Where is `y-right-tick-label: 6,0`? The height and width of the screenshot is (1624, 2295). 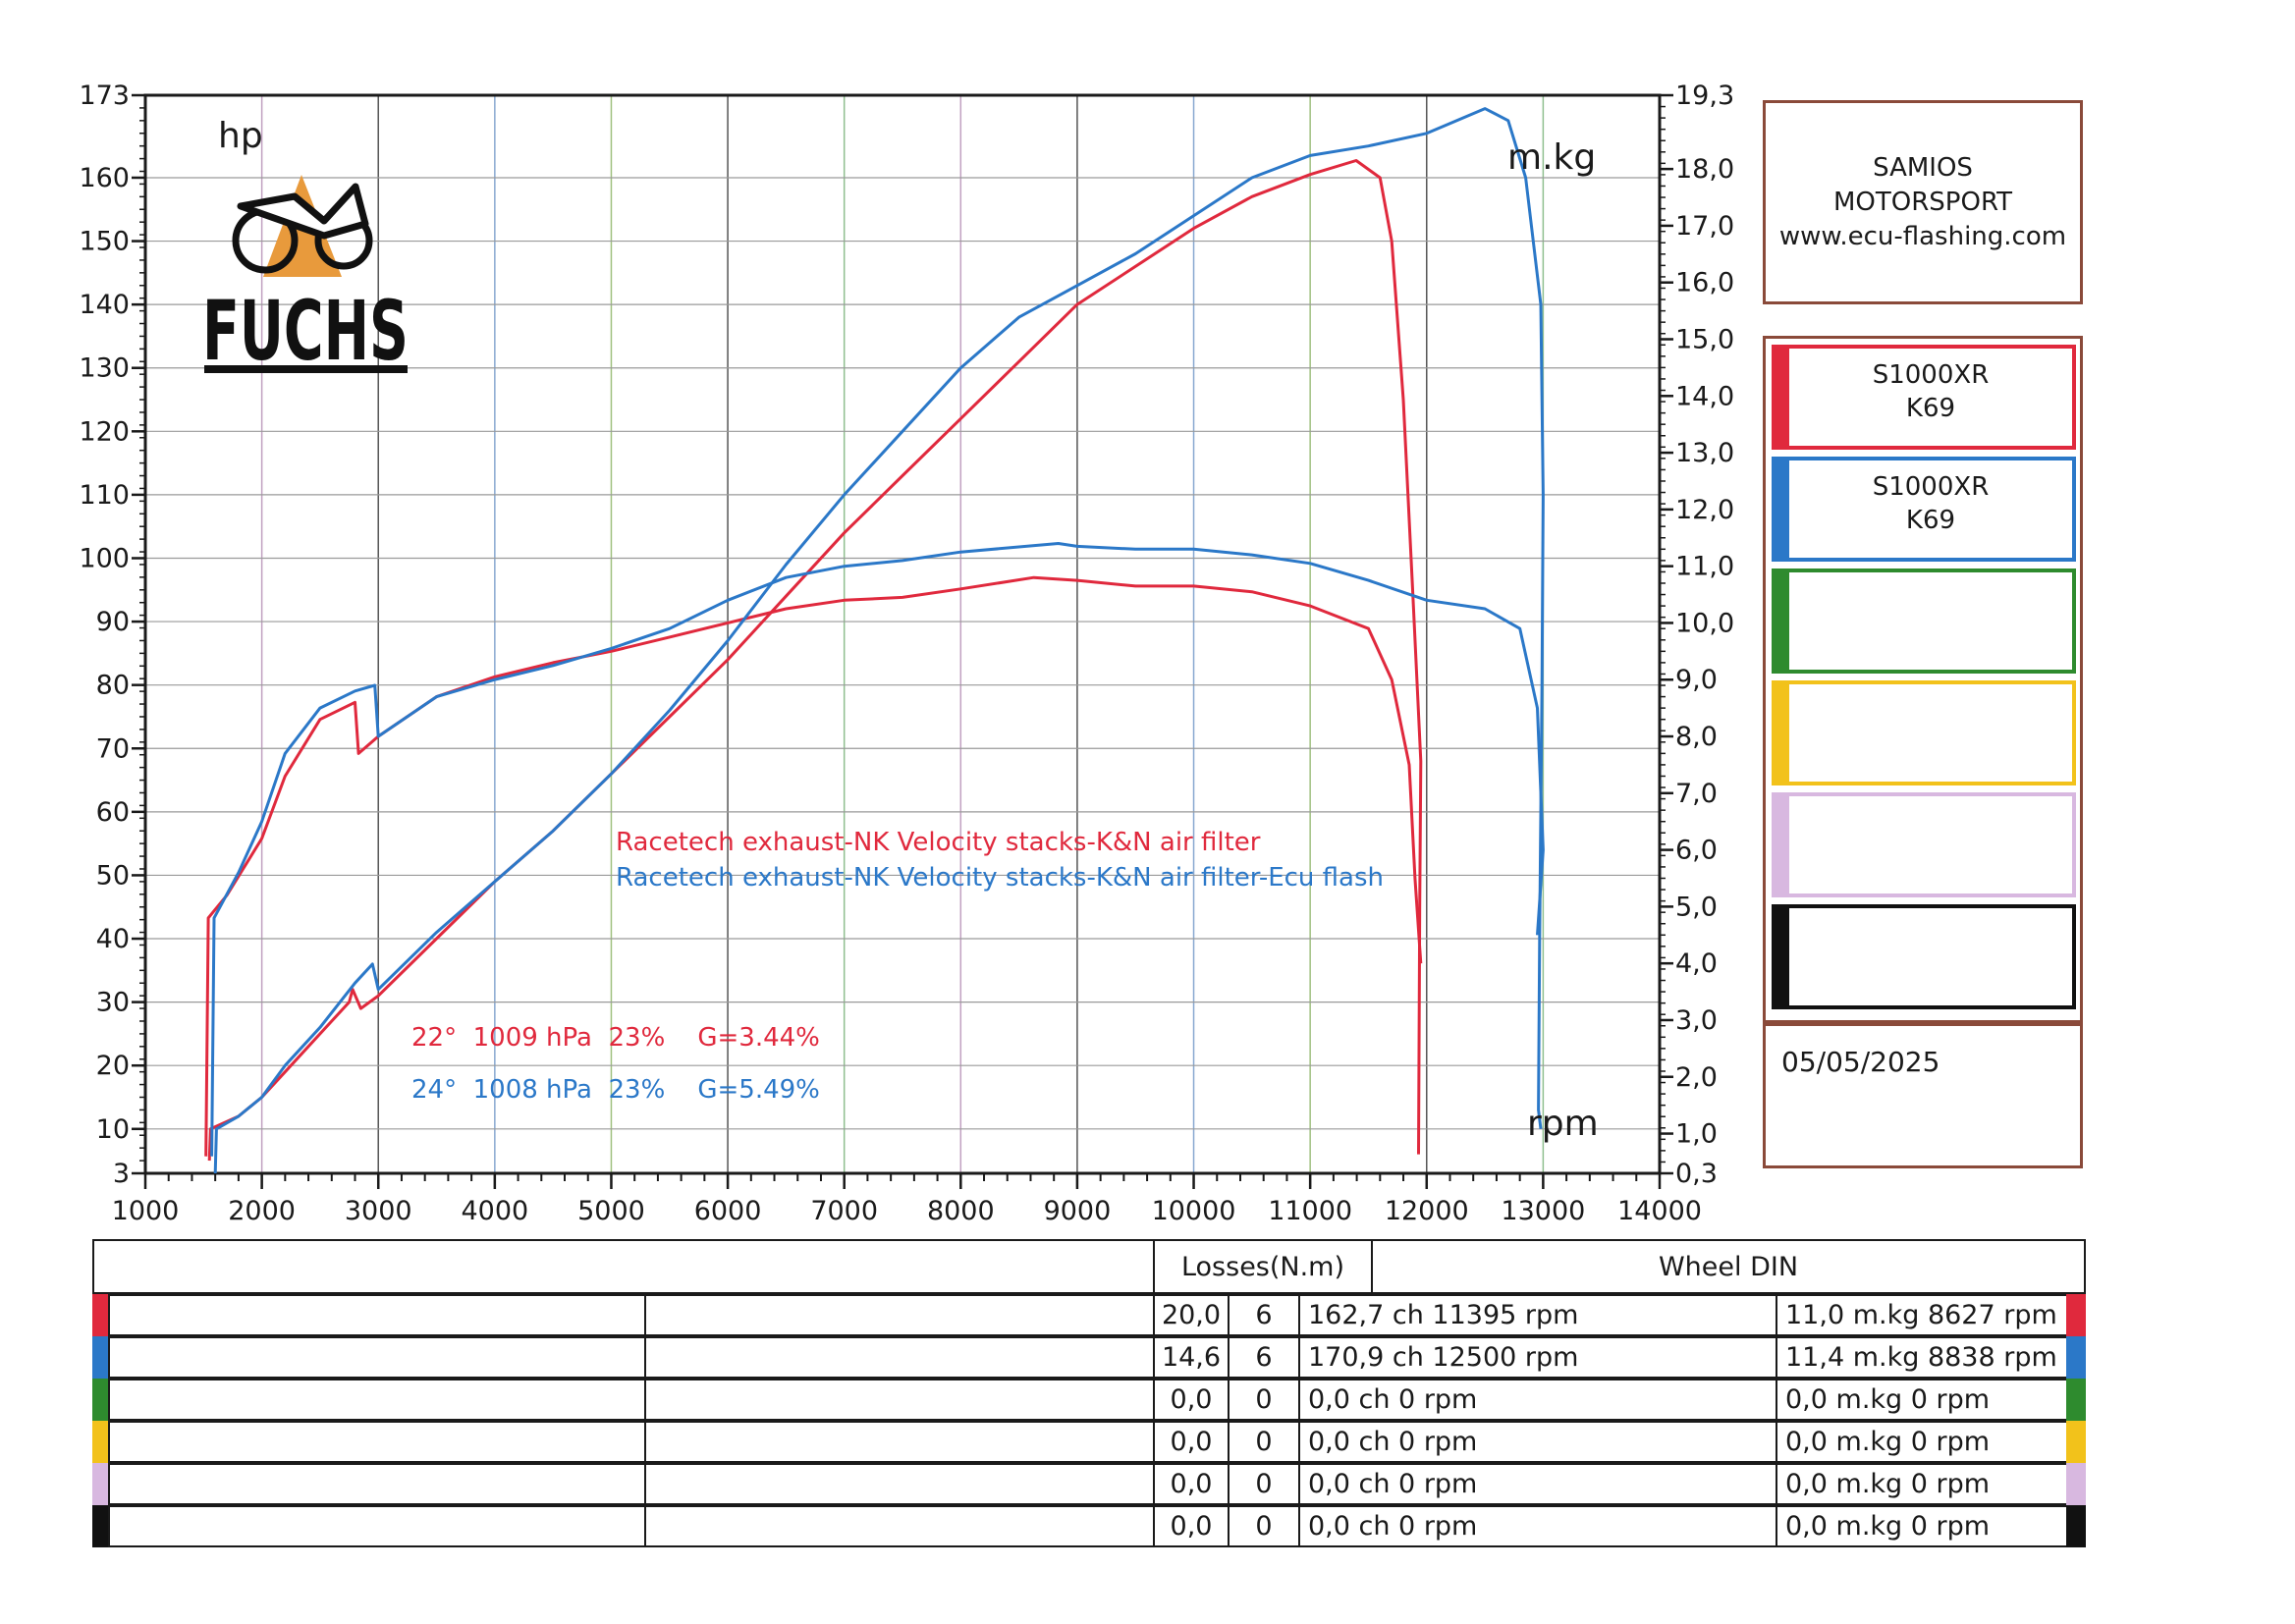 y-right-tick-label: 6,0 is located at coordinates (1696, 851).